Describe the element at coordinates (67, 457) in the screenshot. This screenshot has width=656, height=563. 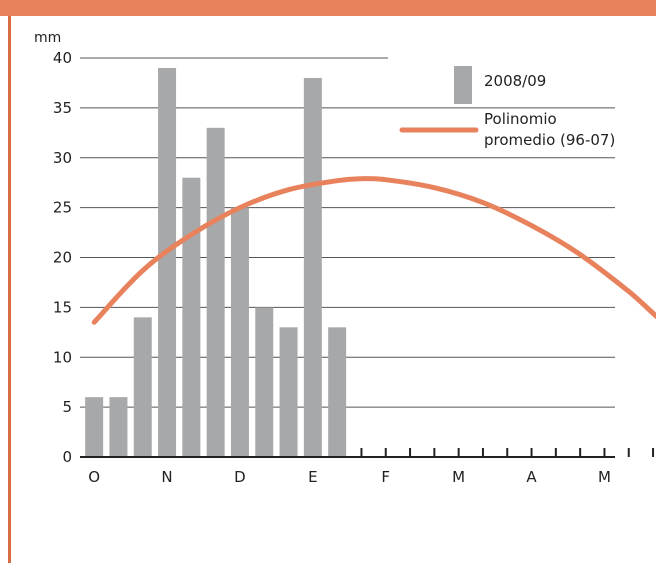
I see `y-tick-label: 0` at that location.